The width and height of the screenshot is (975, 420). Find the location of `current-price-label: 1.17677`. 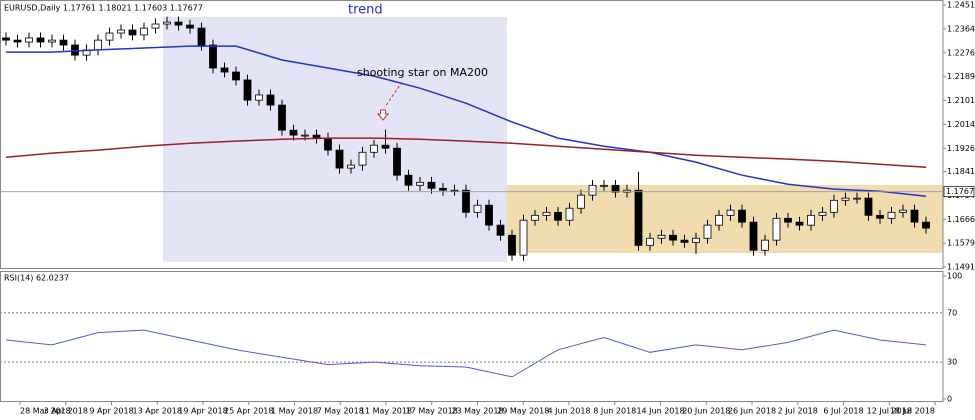

current-price-label: 1.17677 is located at coordinates (960, 191).